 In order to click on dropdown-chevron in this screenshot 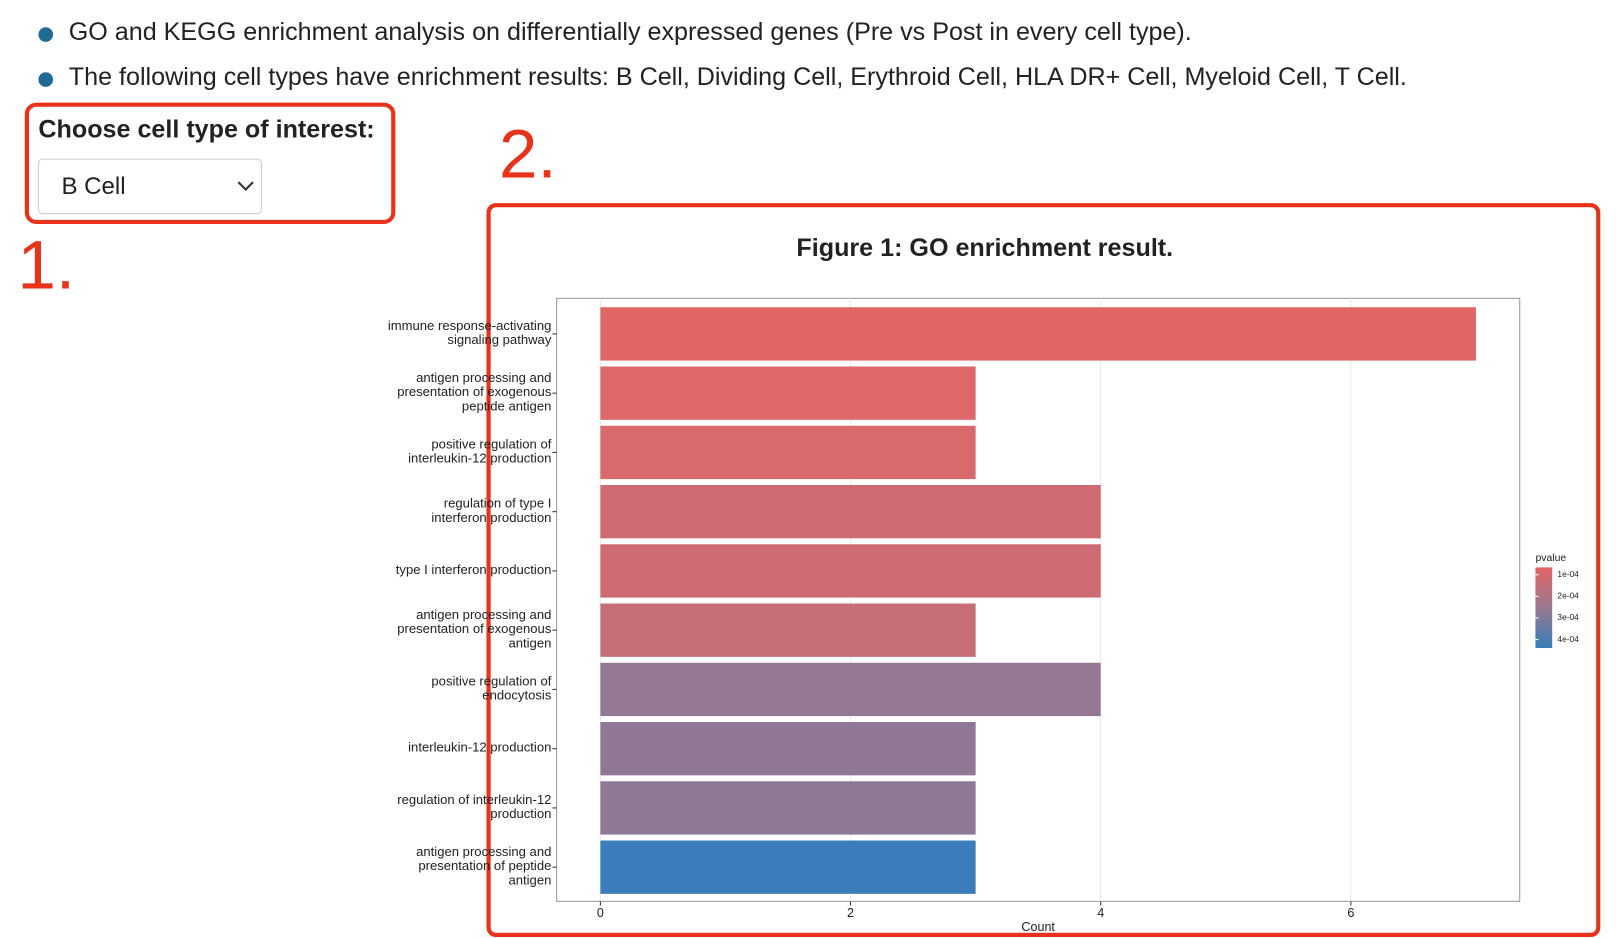, I will do `click(245, 186)`.